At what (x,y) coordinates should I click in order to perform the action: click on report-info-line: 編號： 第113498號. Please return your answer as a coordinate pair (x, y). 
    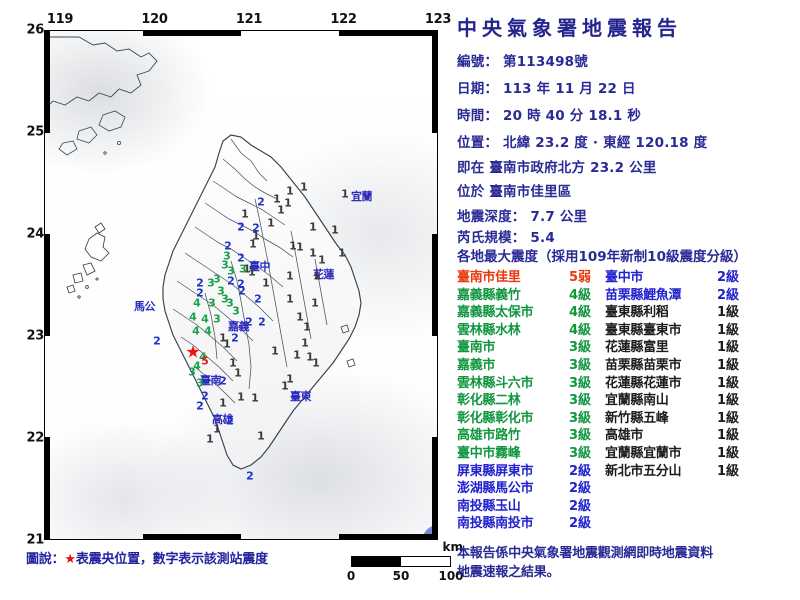
    Looking at the image, I should click on (522, 60).